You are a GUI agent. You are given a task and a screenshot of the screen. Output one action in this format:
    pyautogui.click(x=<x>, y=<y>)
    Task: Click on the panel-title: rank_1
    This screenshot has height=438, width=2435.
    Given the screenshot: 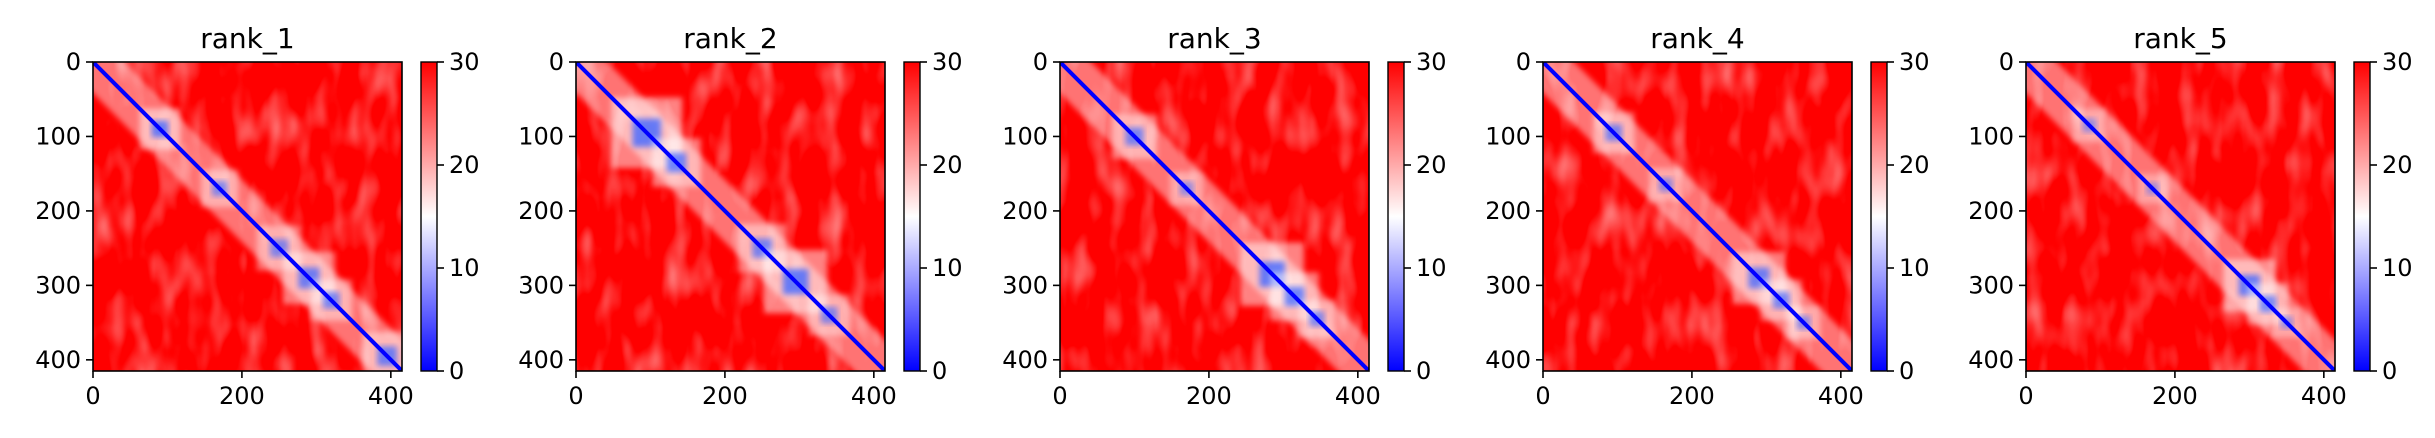 What is the action you would take?
    pyautogui.click(x=247, y=38)
    